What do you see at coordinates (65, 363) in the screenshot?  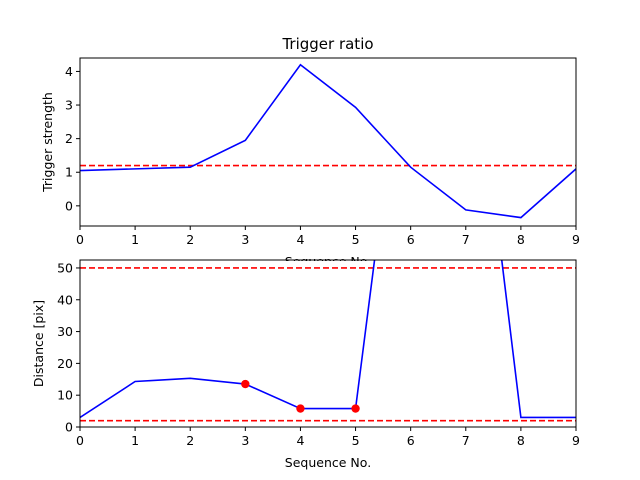 I see `y-tick-label: 20` at bounding box center [65, 363].